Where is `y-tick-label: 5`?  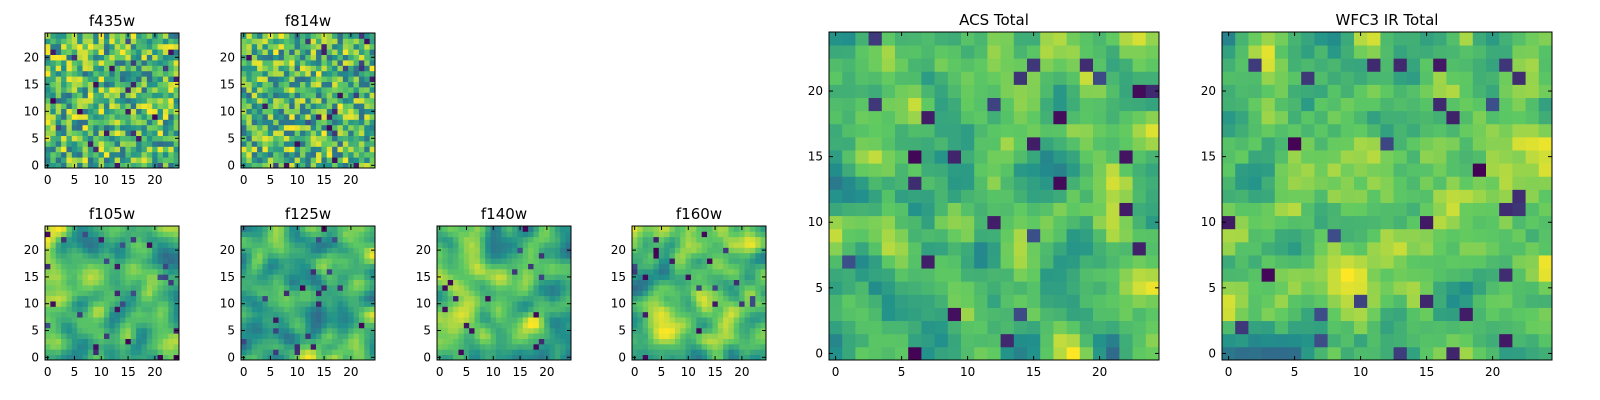
y-tick-label: 5 is located at coordinates (35, 138).